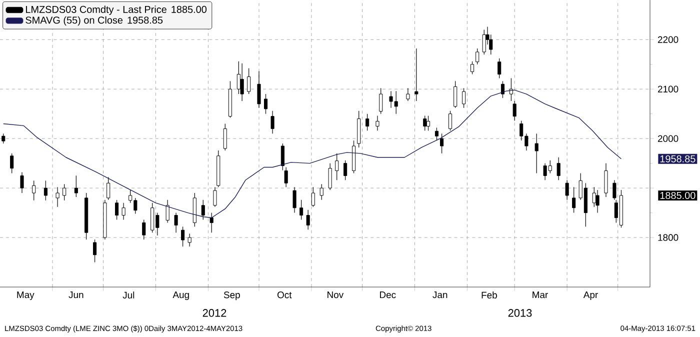  Describe the element at coordinates (520, 313) in the screenshot. I see `text: 2013` at that location.